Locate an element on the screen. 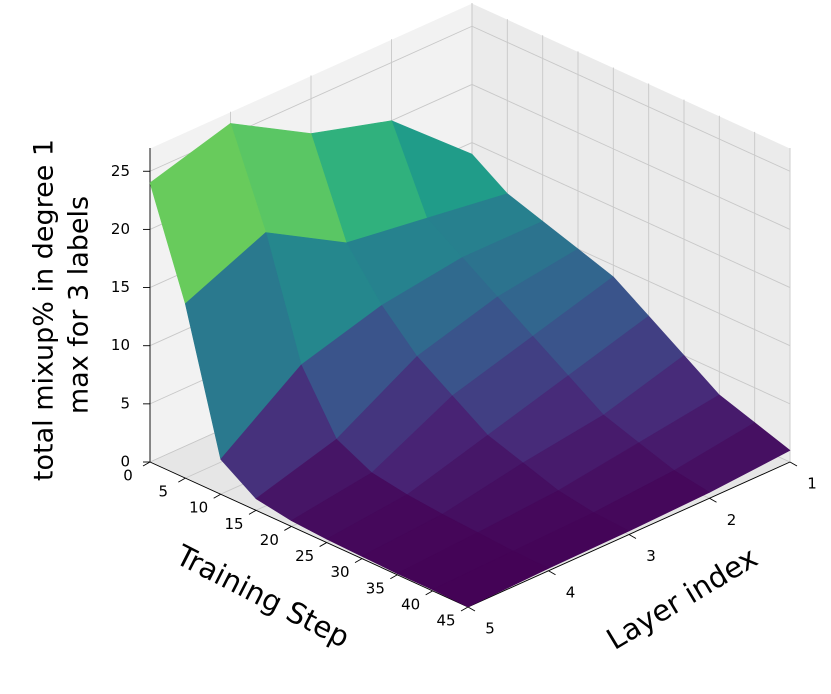 This screenshot has width=831, height=694. z-tick-label: 20 is located at coordinates (120, 229).